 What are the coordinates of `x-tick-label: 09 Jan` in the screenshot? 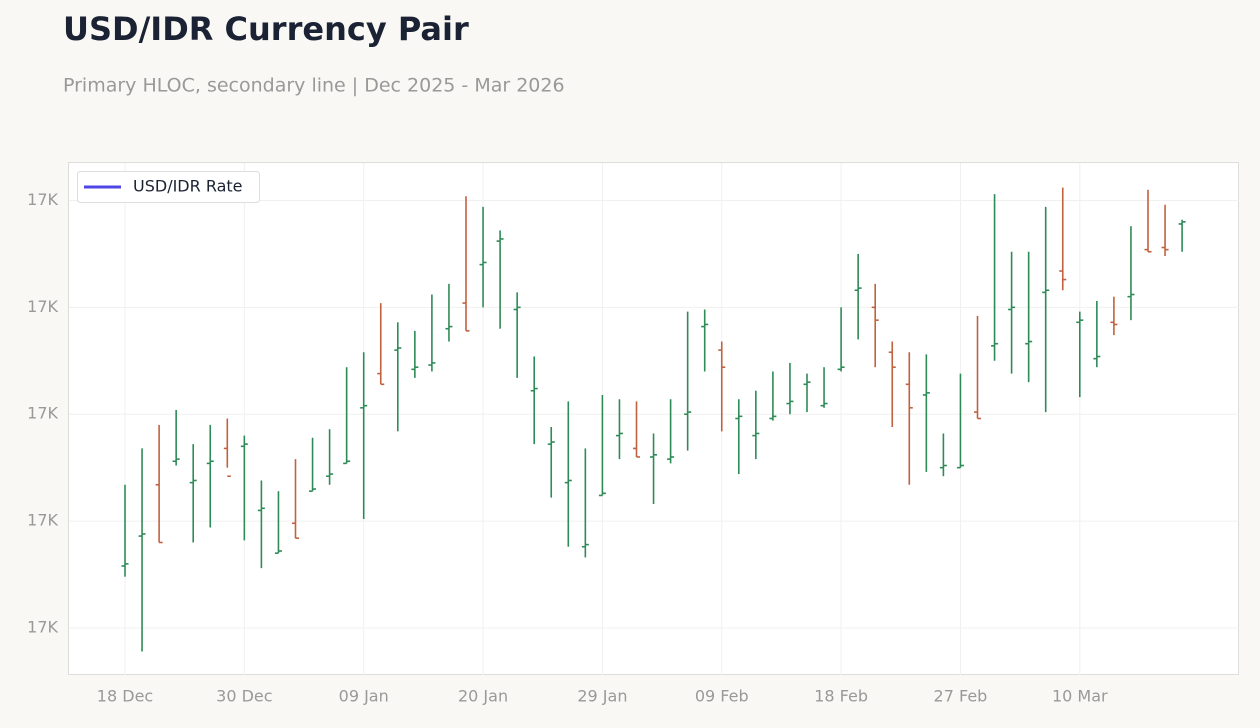 It's located at (364, 696).